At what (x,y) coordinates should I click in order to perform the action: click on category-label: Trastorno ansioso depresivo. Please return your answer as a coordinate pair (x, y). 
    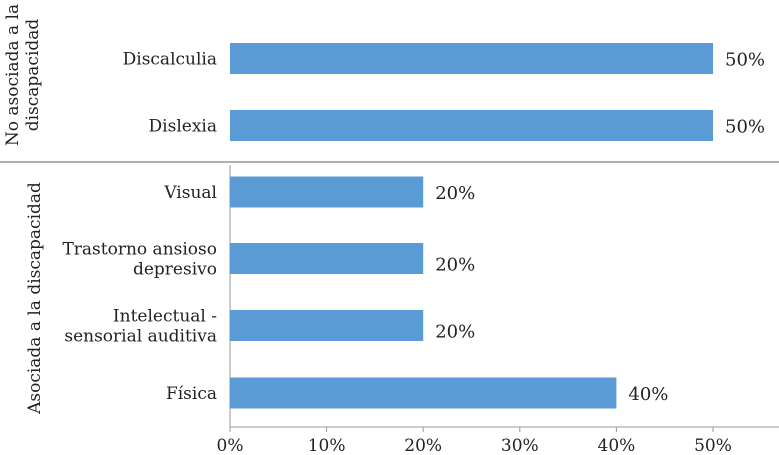
    Looking at the image, I should click on (139, 260).